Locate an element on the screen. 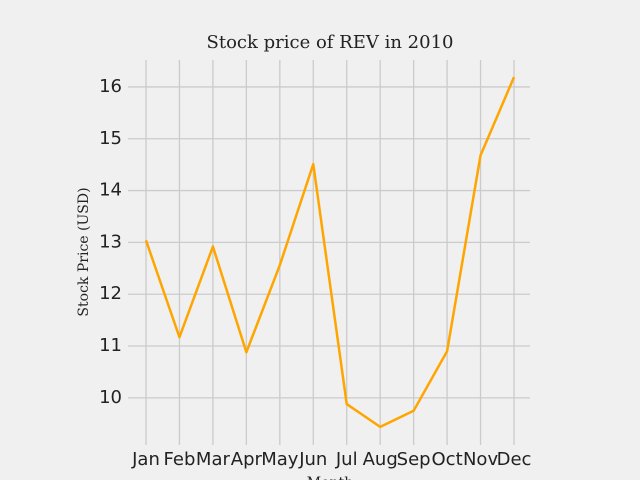  x-tick-label: Jun is located at coordinates (312, 459).